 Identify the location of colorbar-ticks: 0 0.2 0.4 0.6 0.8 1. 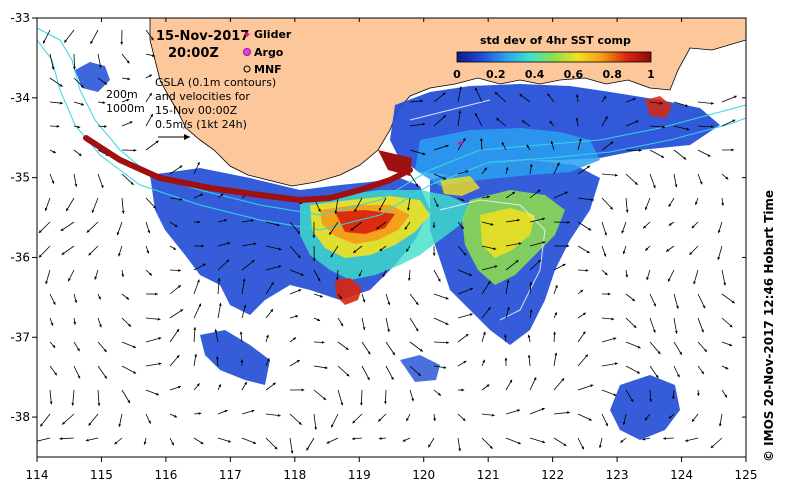
(554, 74).